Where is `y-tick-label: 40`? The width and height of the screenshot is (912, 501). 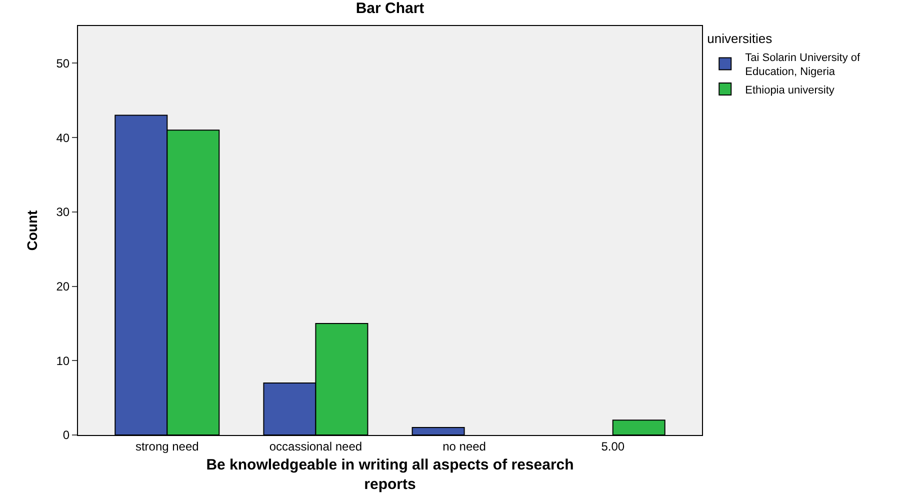
y-tick-label: 40 is located at coordinates (63, 137).